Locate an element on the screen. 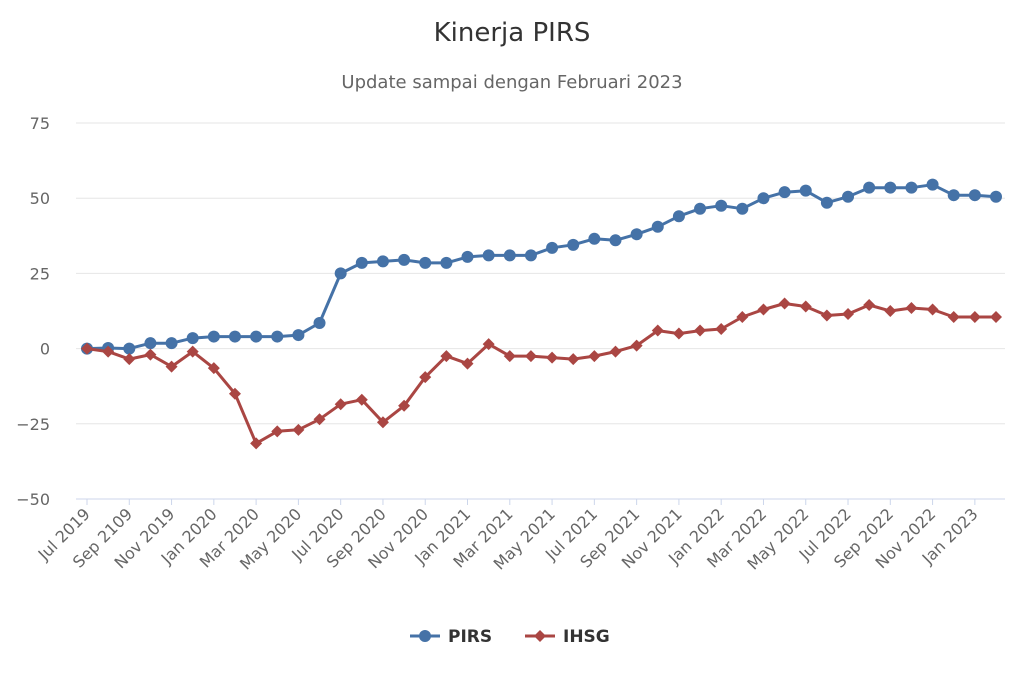  legend-label-pirs: PIRS is located at coordinates (470, 637).